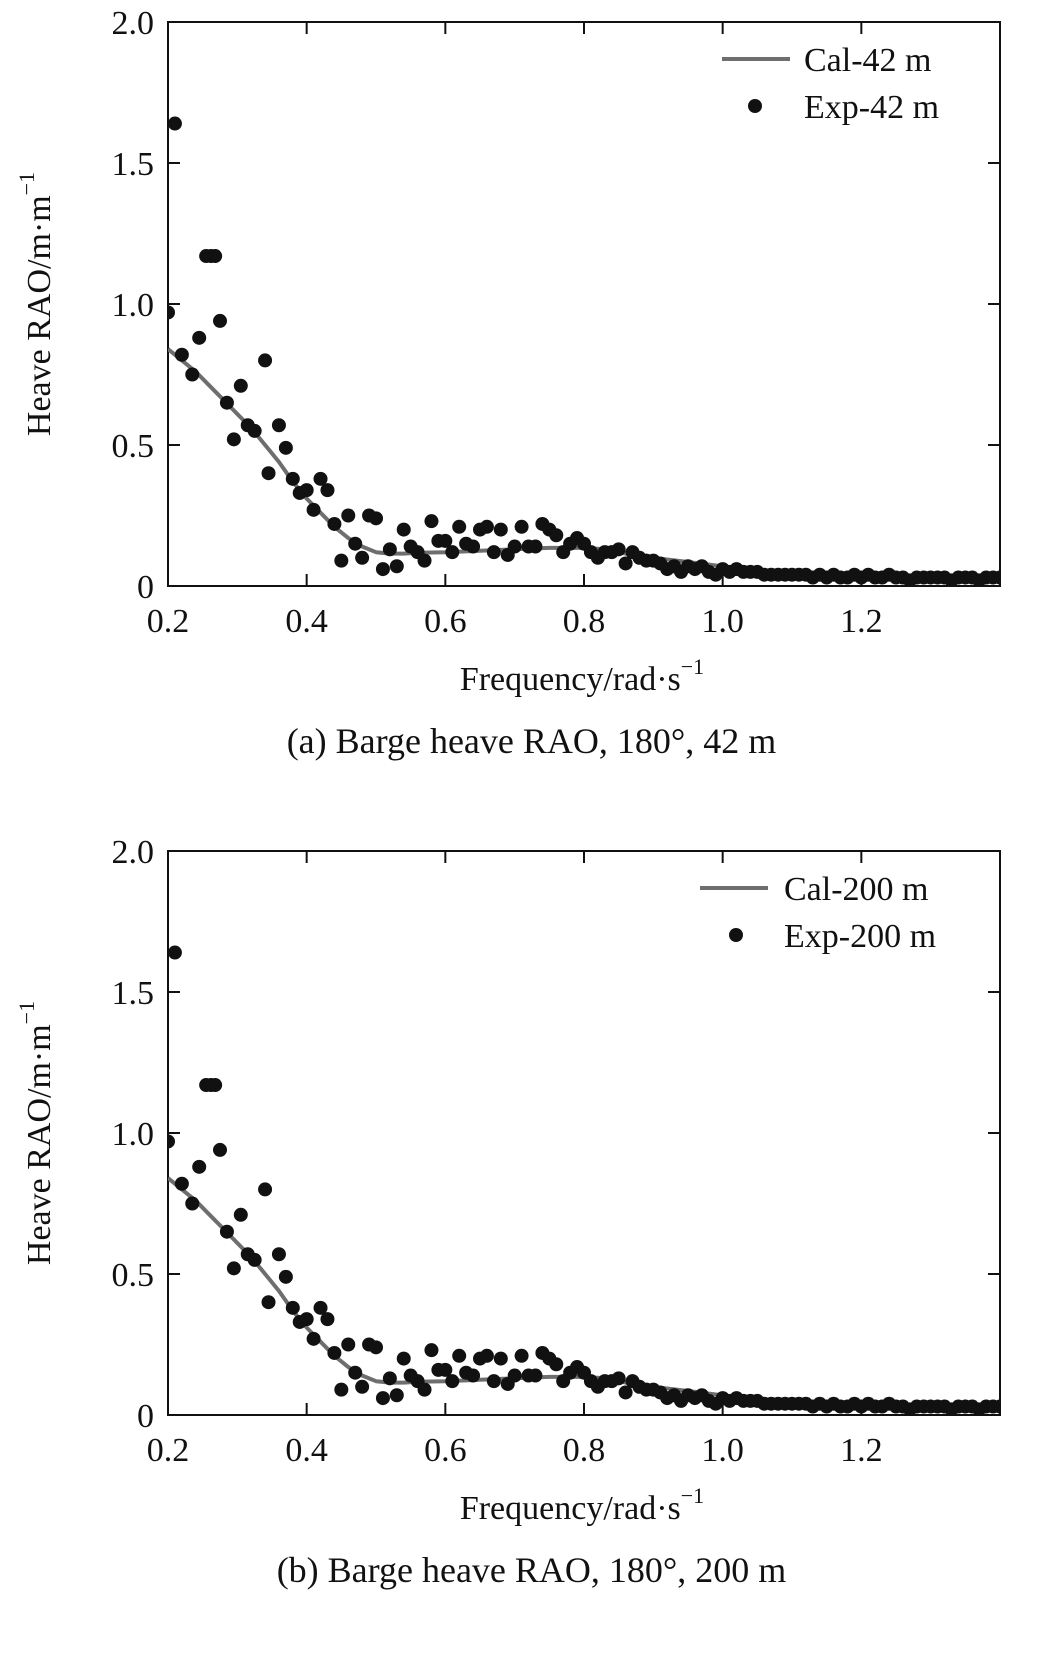  I want to click on x-axis-label-sup: −1, so click(692, 666).